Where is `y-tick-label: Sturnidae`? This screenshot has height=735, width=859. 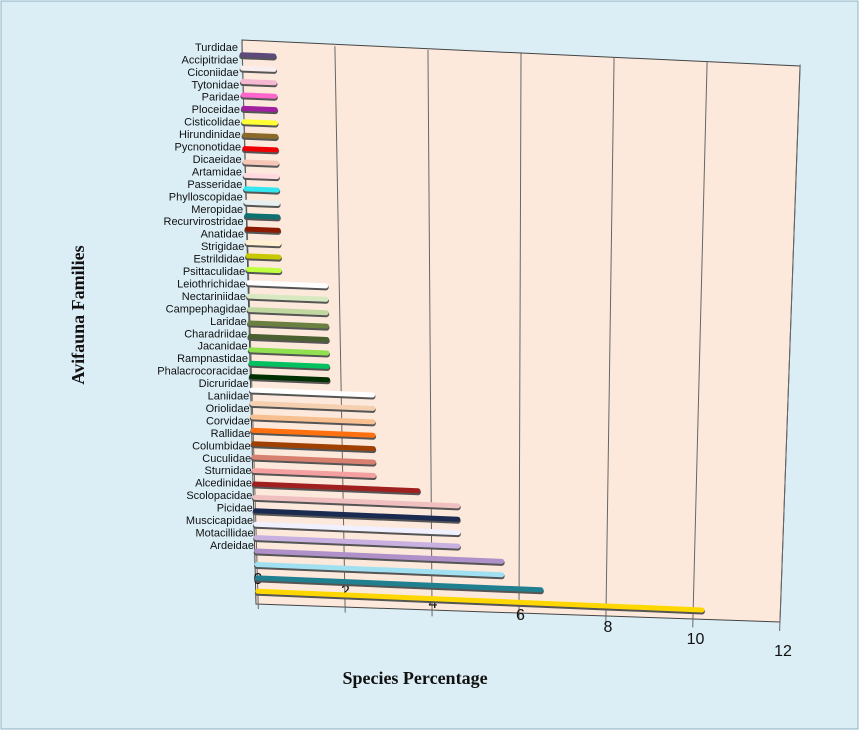
y-tick-label: Sturnidae is located at coordinates (228, 471).